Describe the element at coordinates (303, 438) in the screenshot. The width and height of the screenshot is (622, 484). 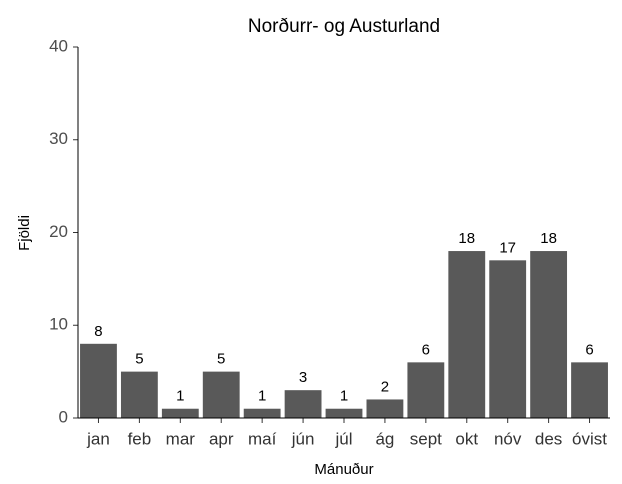
I see `x-tick-label: jún` at that location.